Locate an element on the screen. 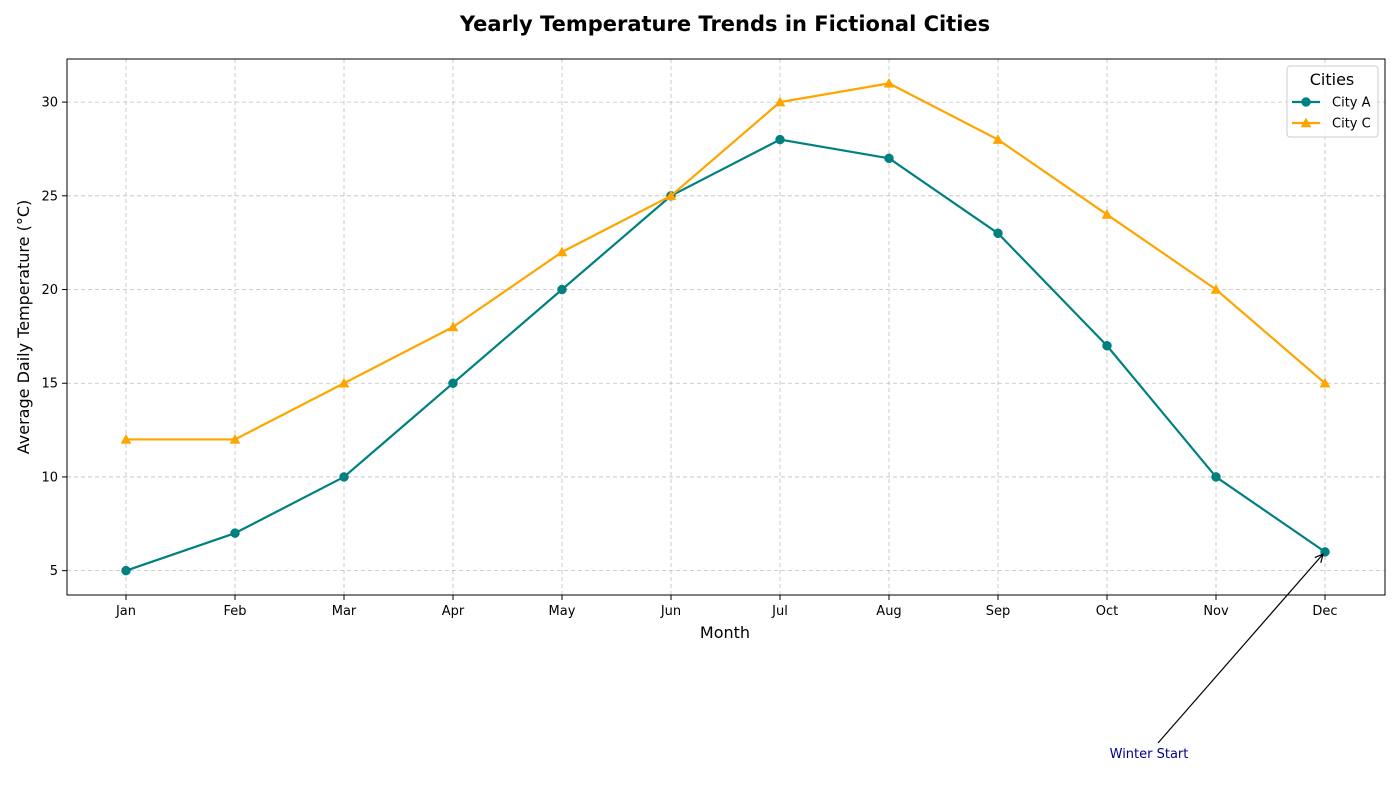 Image resolution: width=1400 pixels, height=800 pixels. legend-label: City C is located at coordinates (1351, 124).